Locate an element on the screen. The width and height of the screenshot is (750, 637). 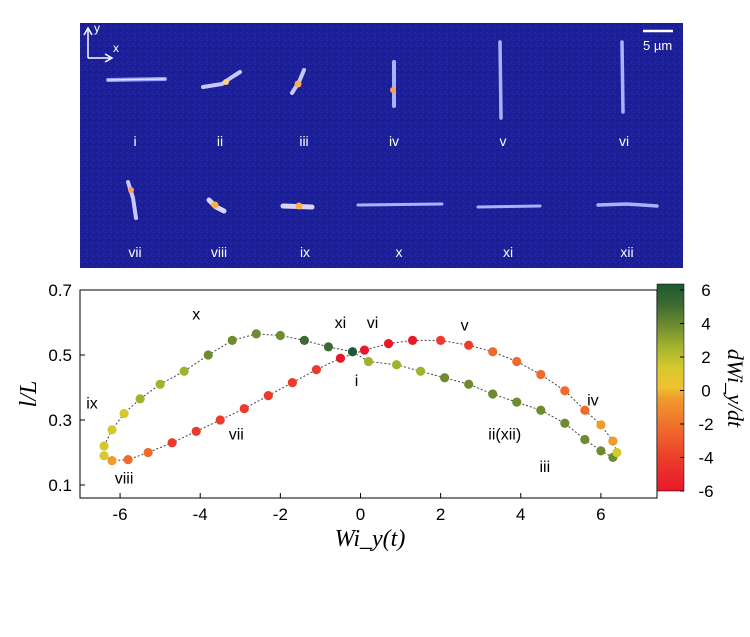
frame-label: viii is located at coordinates (219, 252).